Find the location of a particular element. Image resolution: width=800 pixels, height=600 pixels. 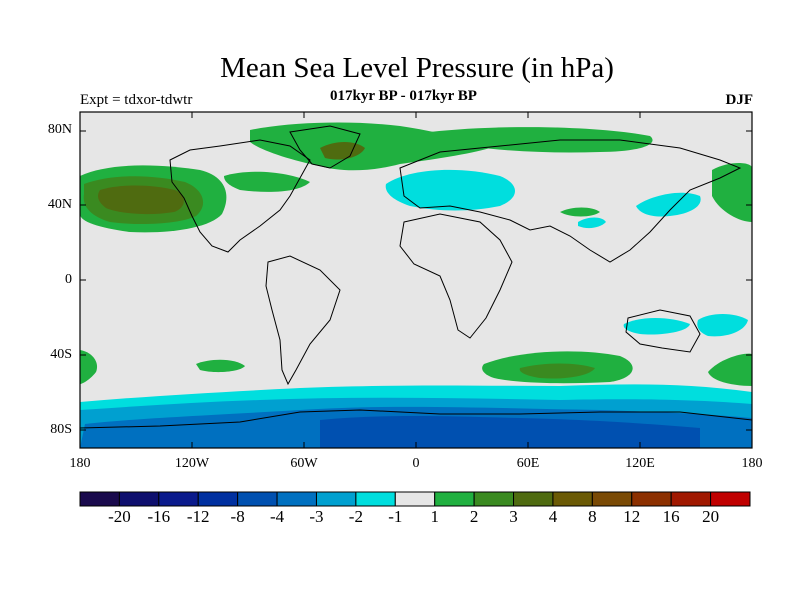

colorbar-tick-label: -3 is located at coordinates (316, 516).